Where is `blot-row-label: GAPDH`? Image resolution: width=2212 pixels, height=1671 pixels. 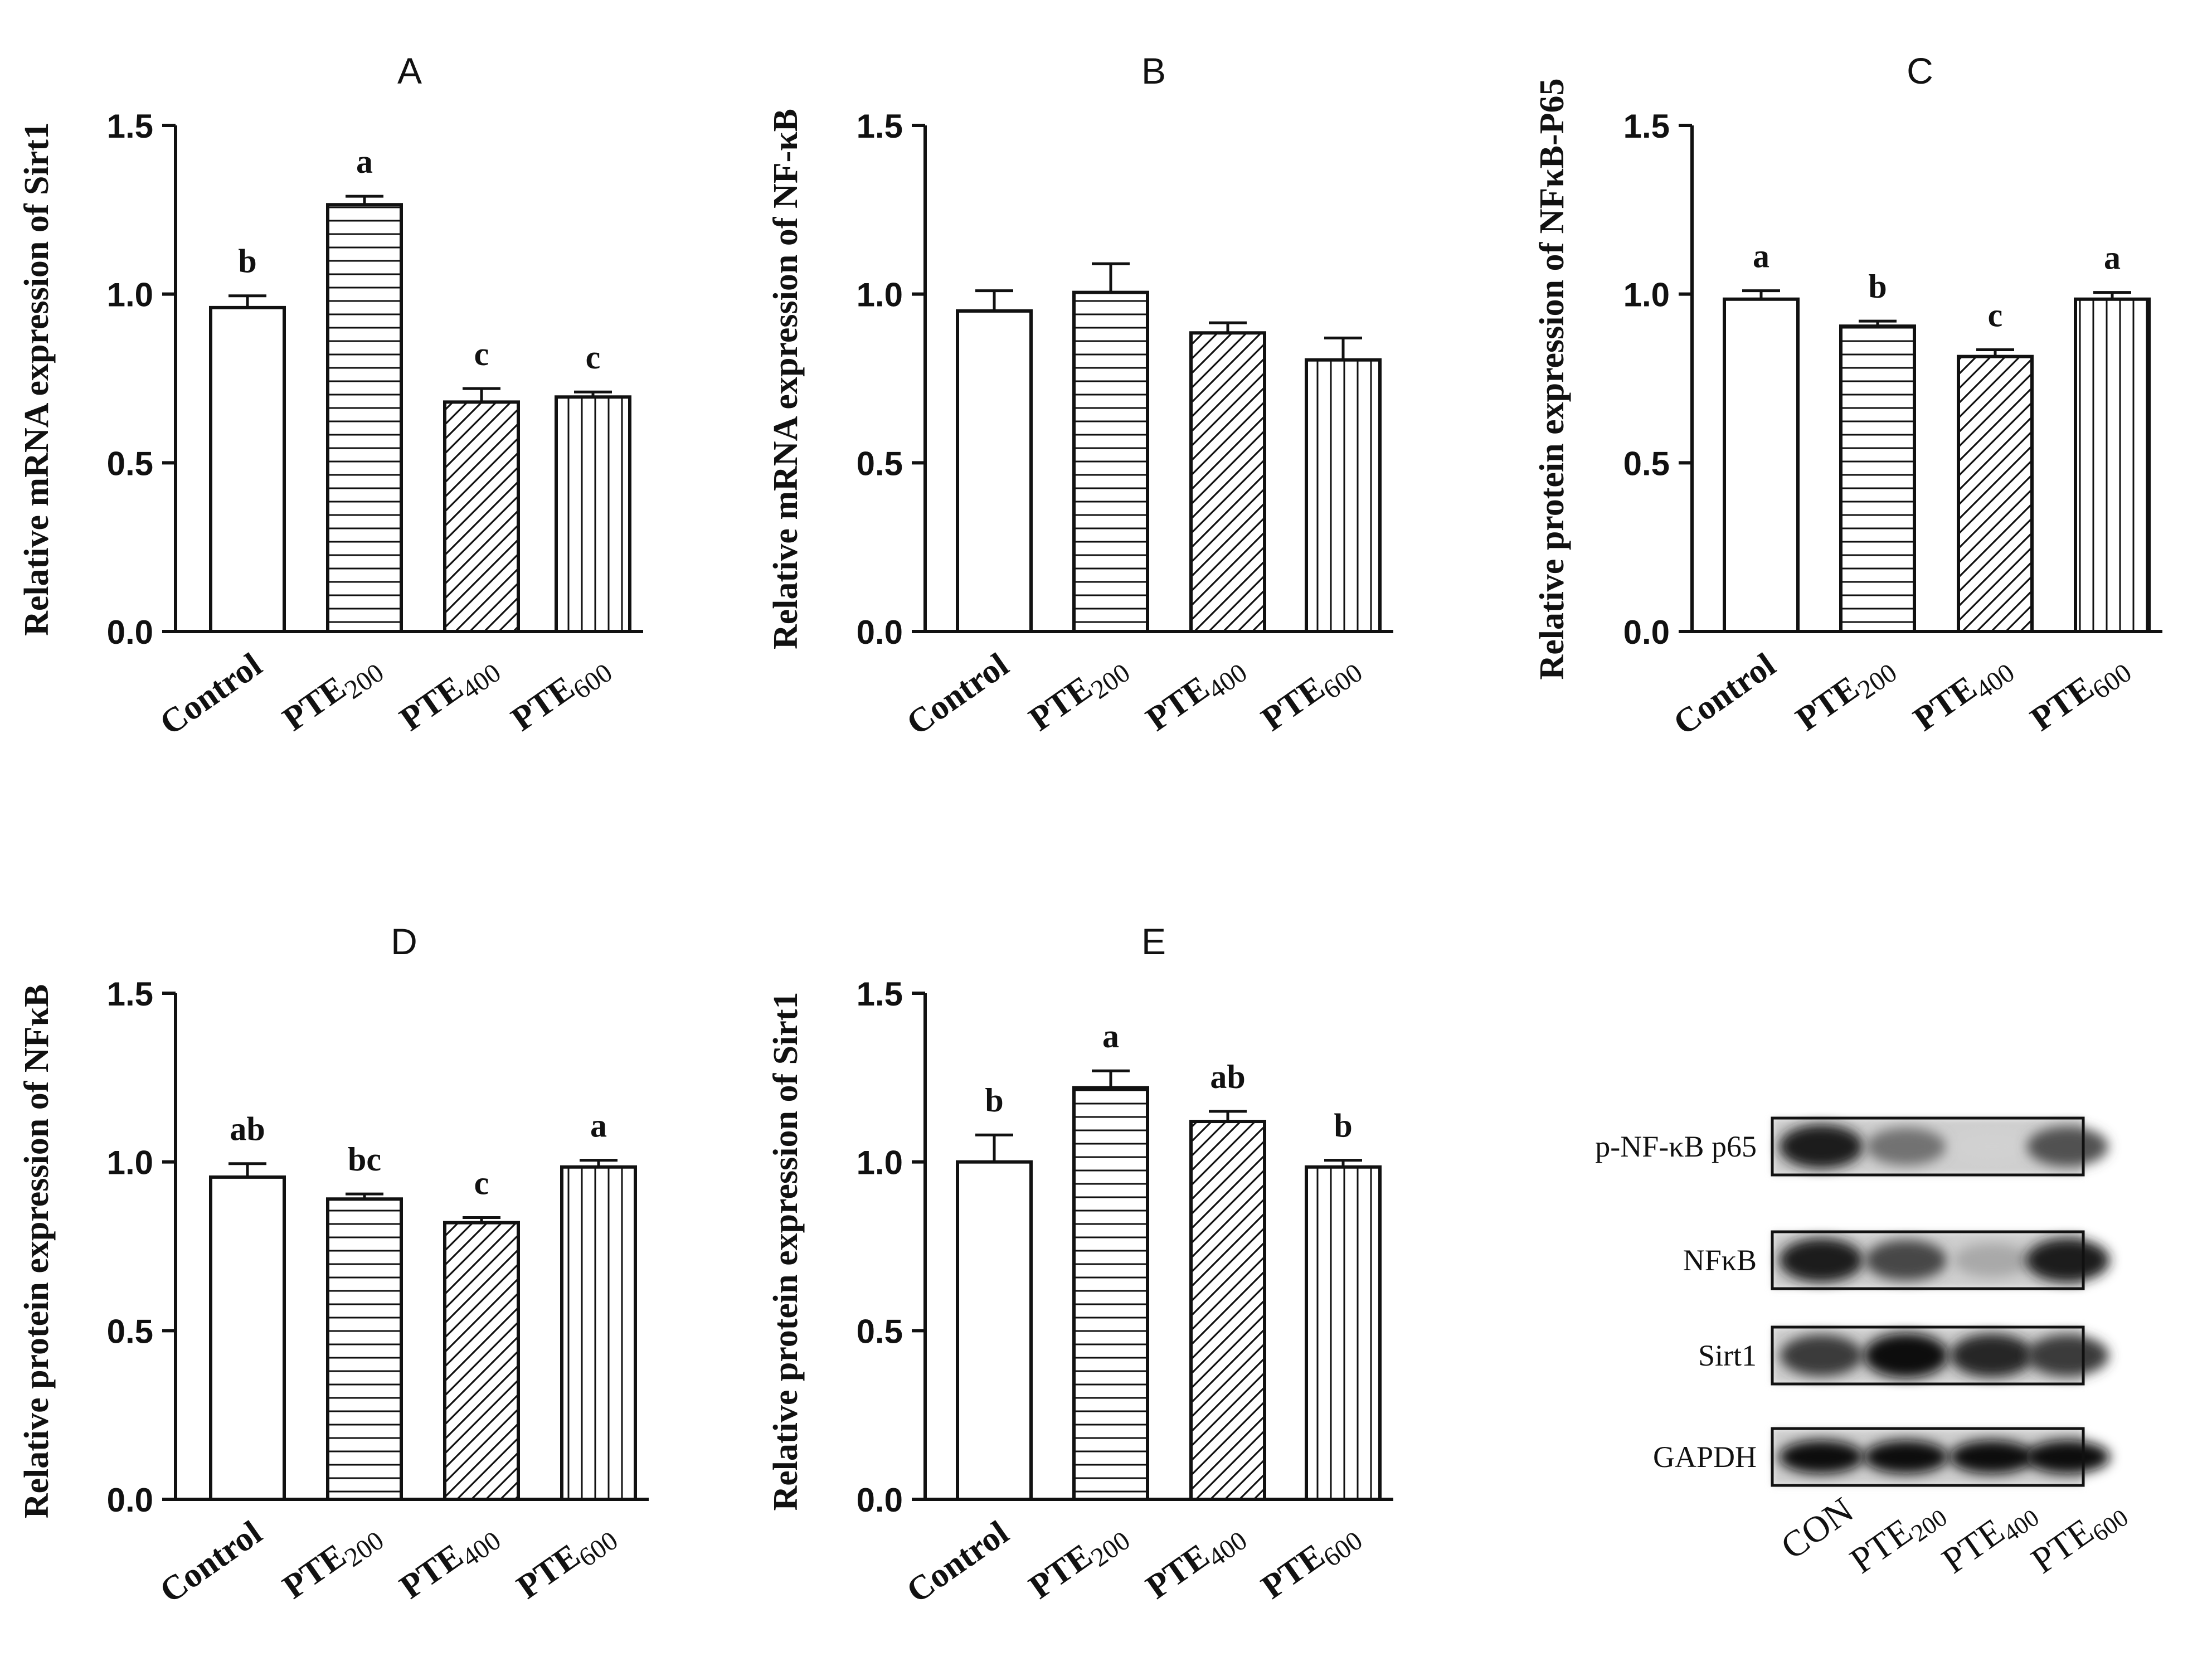
blot-row-label: GAPDH is located at coordinates (1705, 1457).